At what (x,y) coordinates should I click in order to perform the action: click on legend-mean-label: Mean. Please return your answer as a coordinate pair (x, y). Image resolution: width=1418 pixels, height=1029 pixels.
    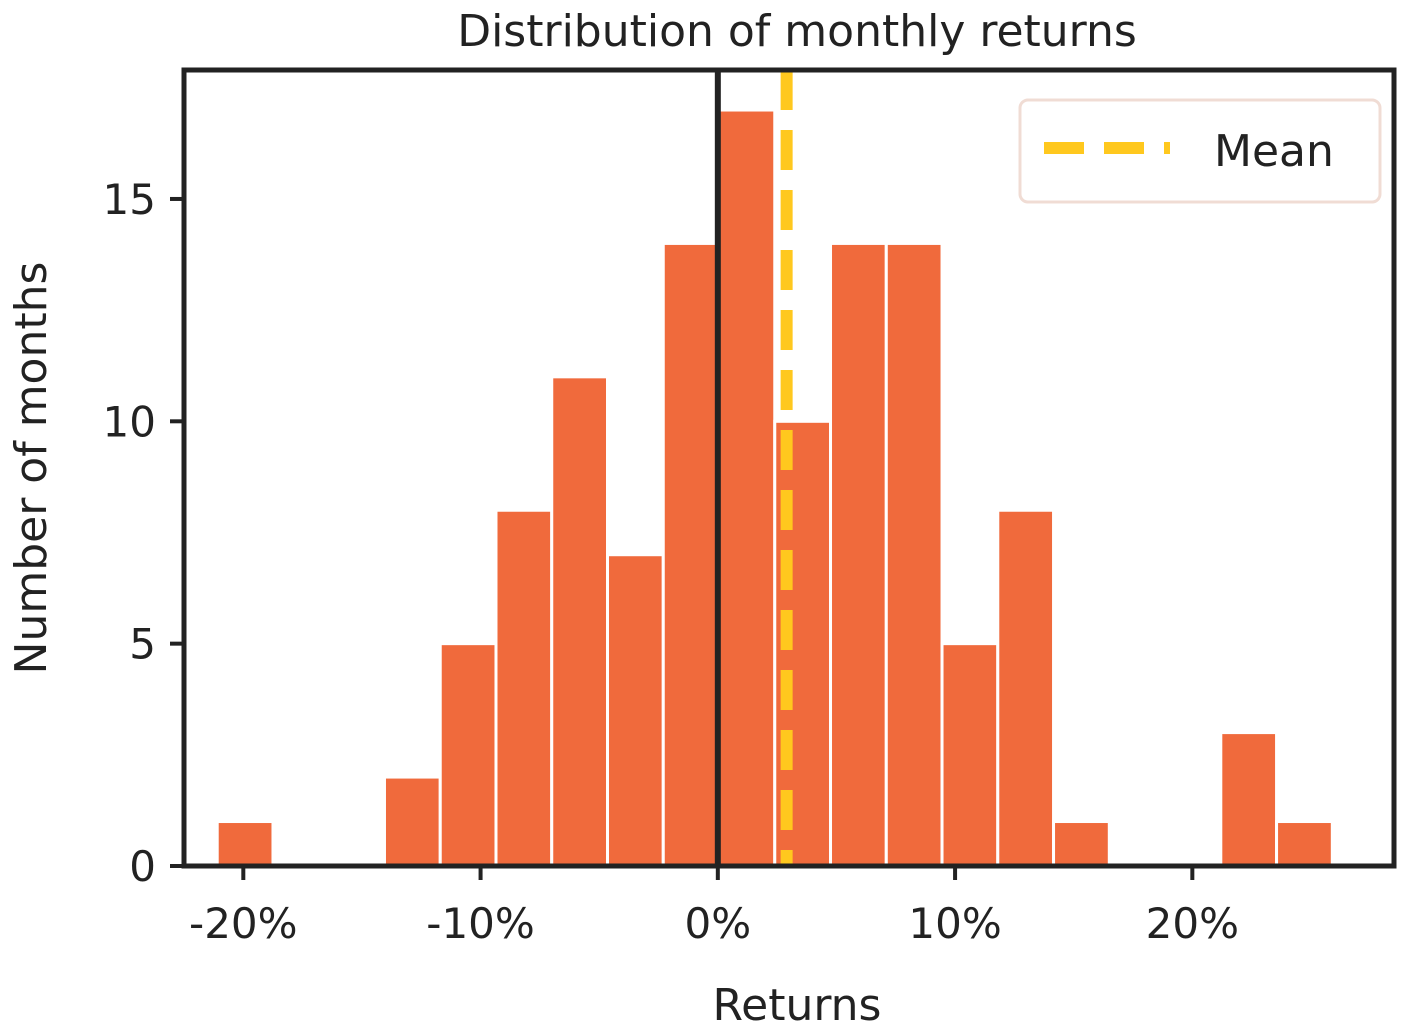
    Looking at the image, I should click on (1274, 151).